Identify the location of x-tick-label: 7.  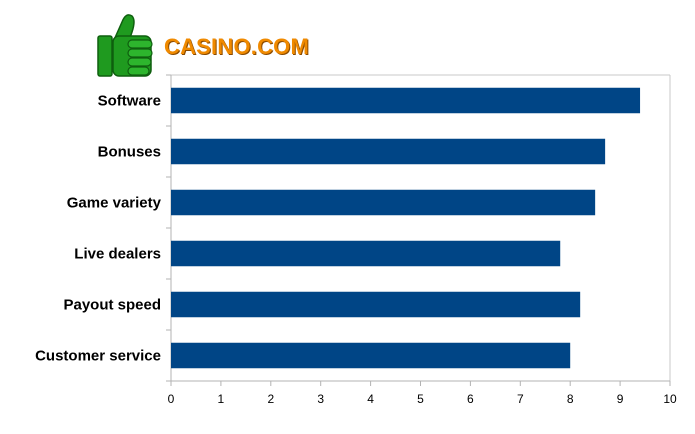
(520, 399).